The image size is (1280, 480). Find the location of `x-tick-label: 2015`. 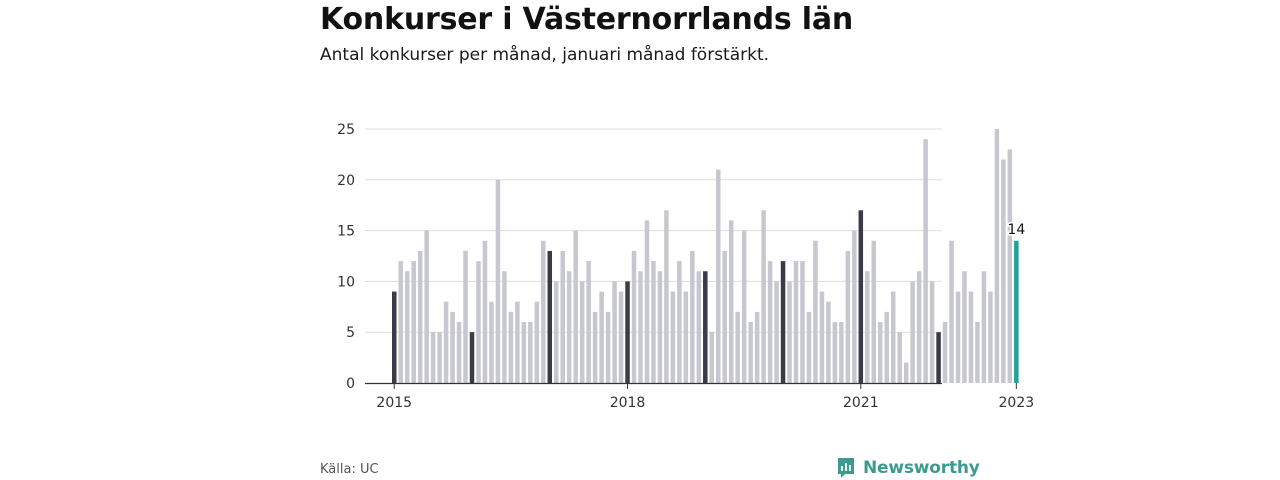

x-tick-label: 2015 is located at coordinates (394, 403).